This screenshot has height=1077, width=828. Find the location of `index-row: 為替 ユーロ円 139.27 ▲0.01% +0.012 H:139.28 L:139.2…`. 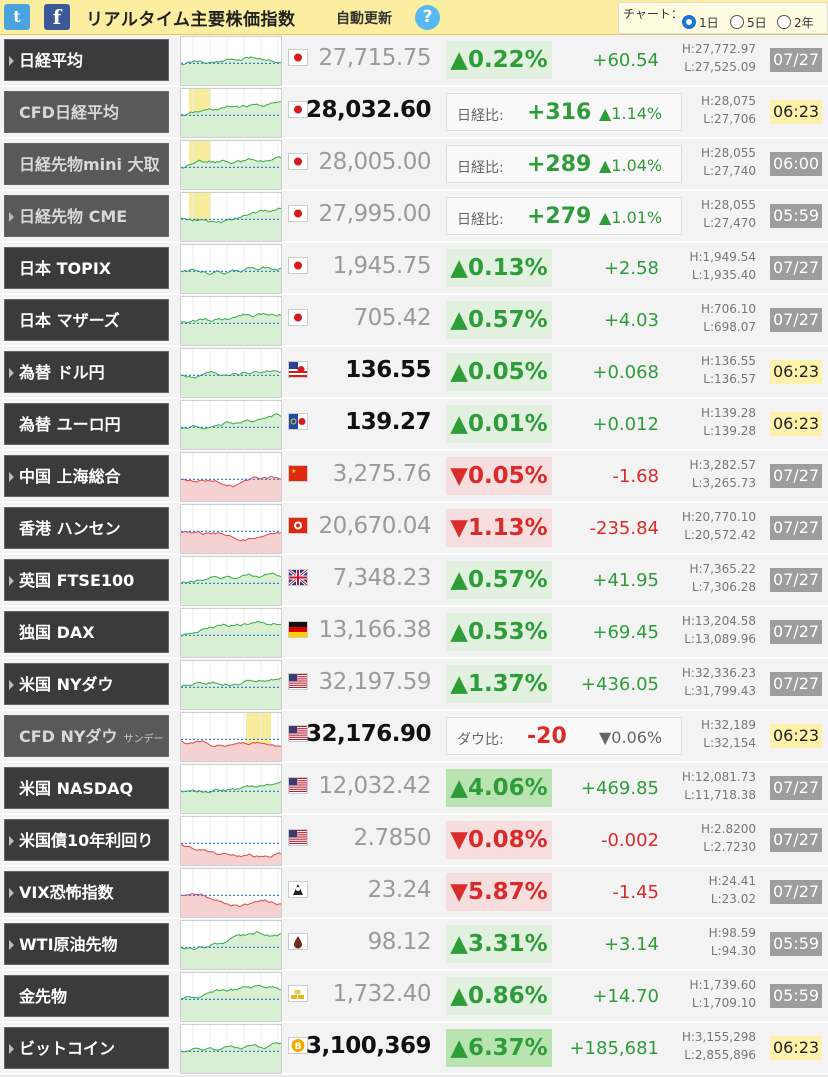

index-row: 為替 ユーロ円 139.27 ▲0.01% +0.012 H:139.28 L:139.2… is located at coordinates (414, 425).